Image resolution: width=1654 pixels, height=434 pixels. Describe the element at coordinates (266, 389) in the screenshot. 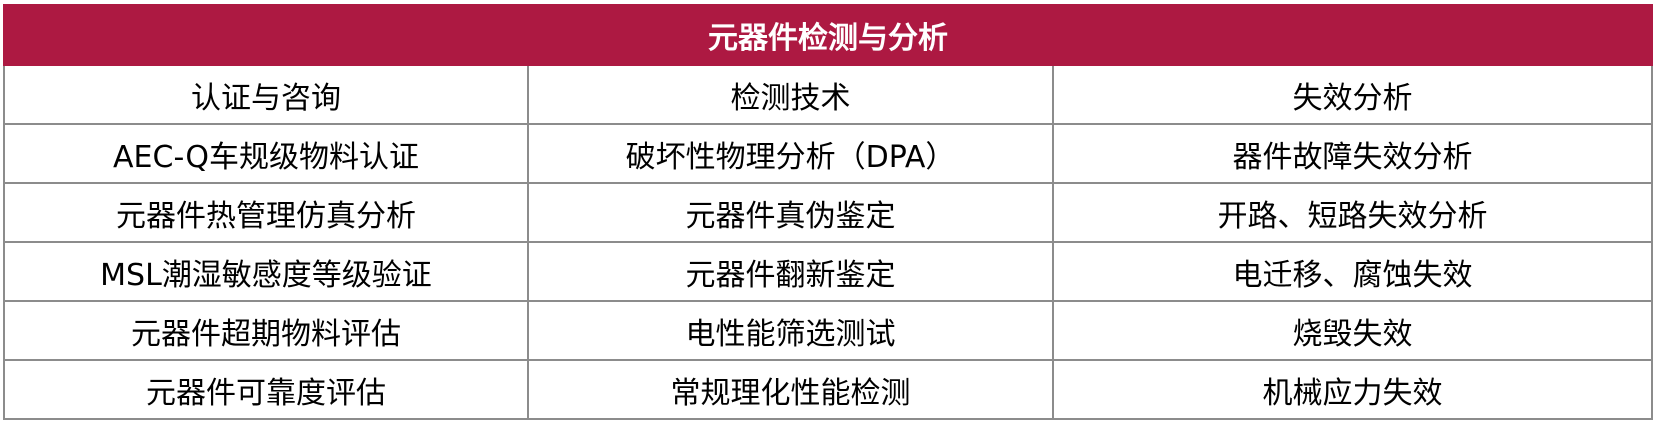

I see `table-cell: 元器件可靠度评估` at that location.